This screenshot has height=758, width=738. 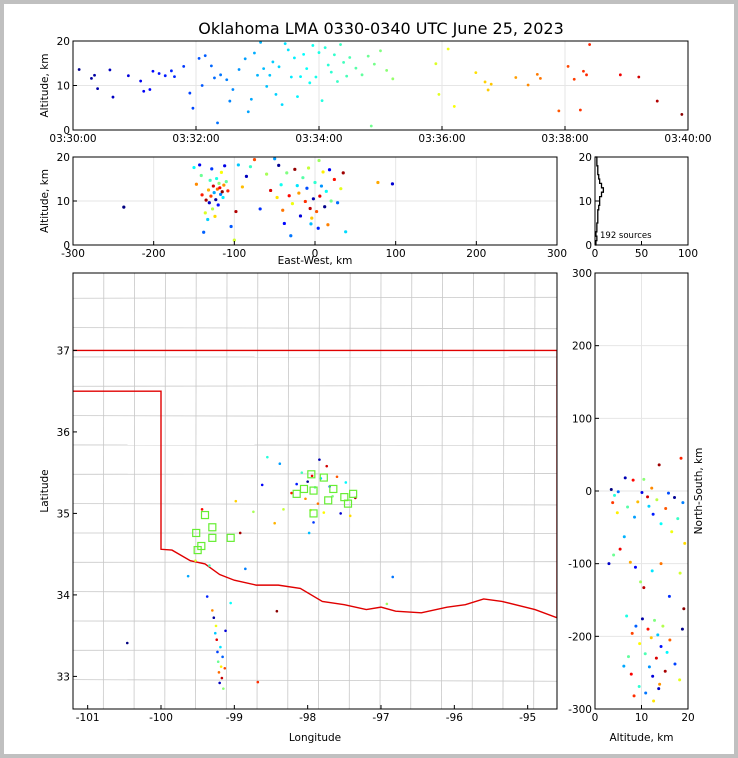 What do you see at coordinates (315, 386) in the screenshot?
I see `county-border` at bounding box center [315, 386].